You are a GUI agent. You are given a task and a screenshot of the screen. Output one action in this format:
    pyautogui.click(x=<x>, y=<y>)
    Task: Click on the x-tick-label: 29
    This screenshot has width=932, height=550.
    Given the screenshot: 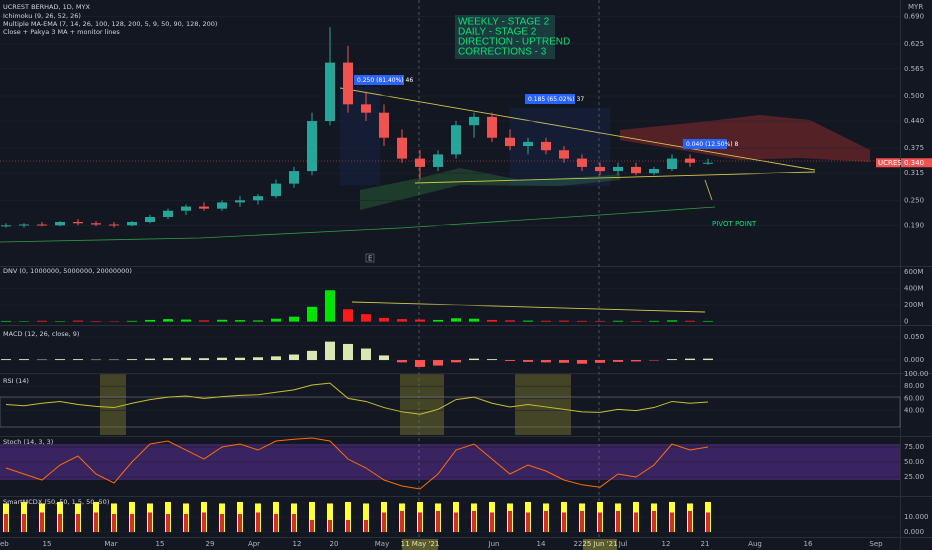 What is the action you would take?
    pyautogui.click(x=210, y=544)
    